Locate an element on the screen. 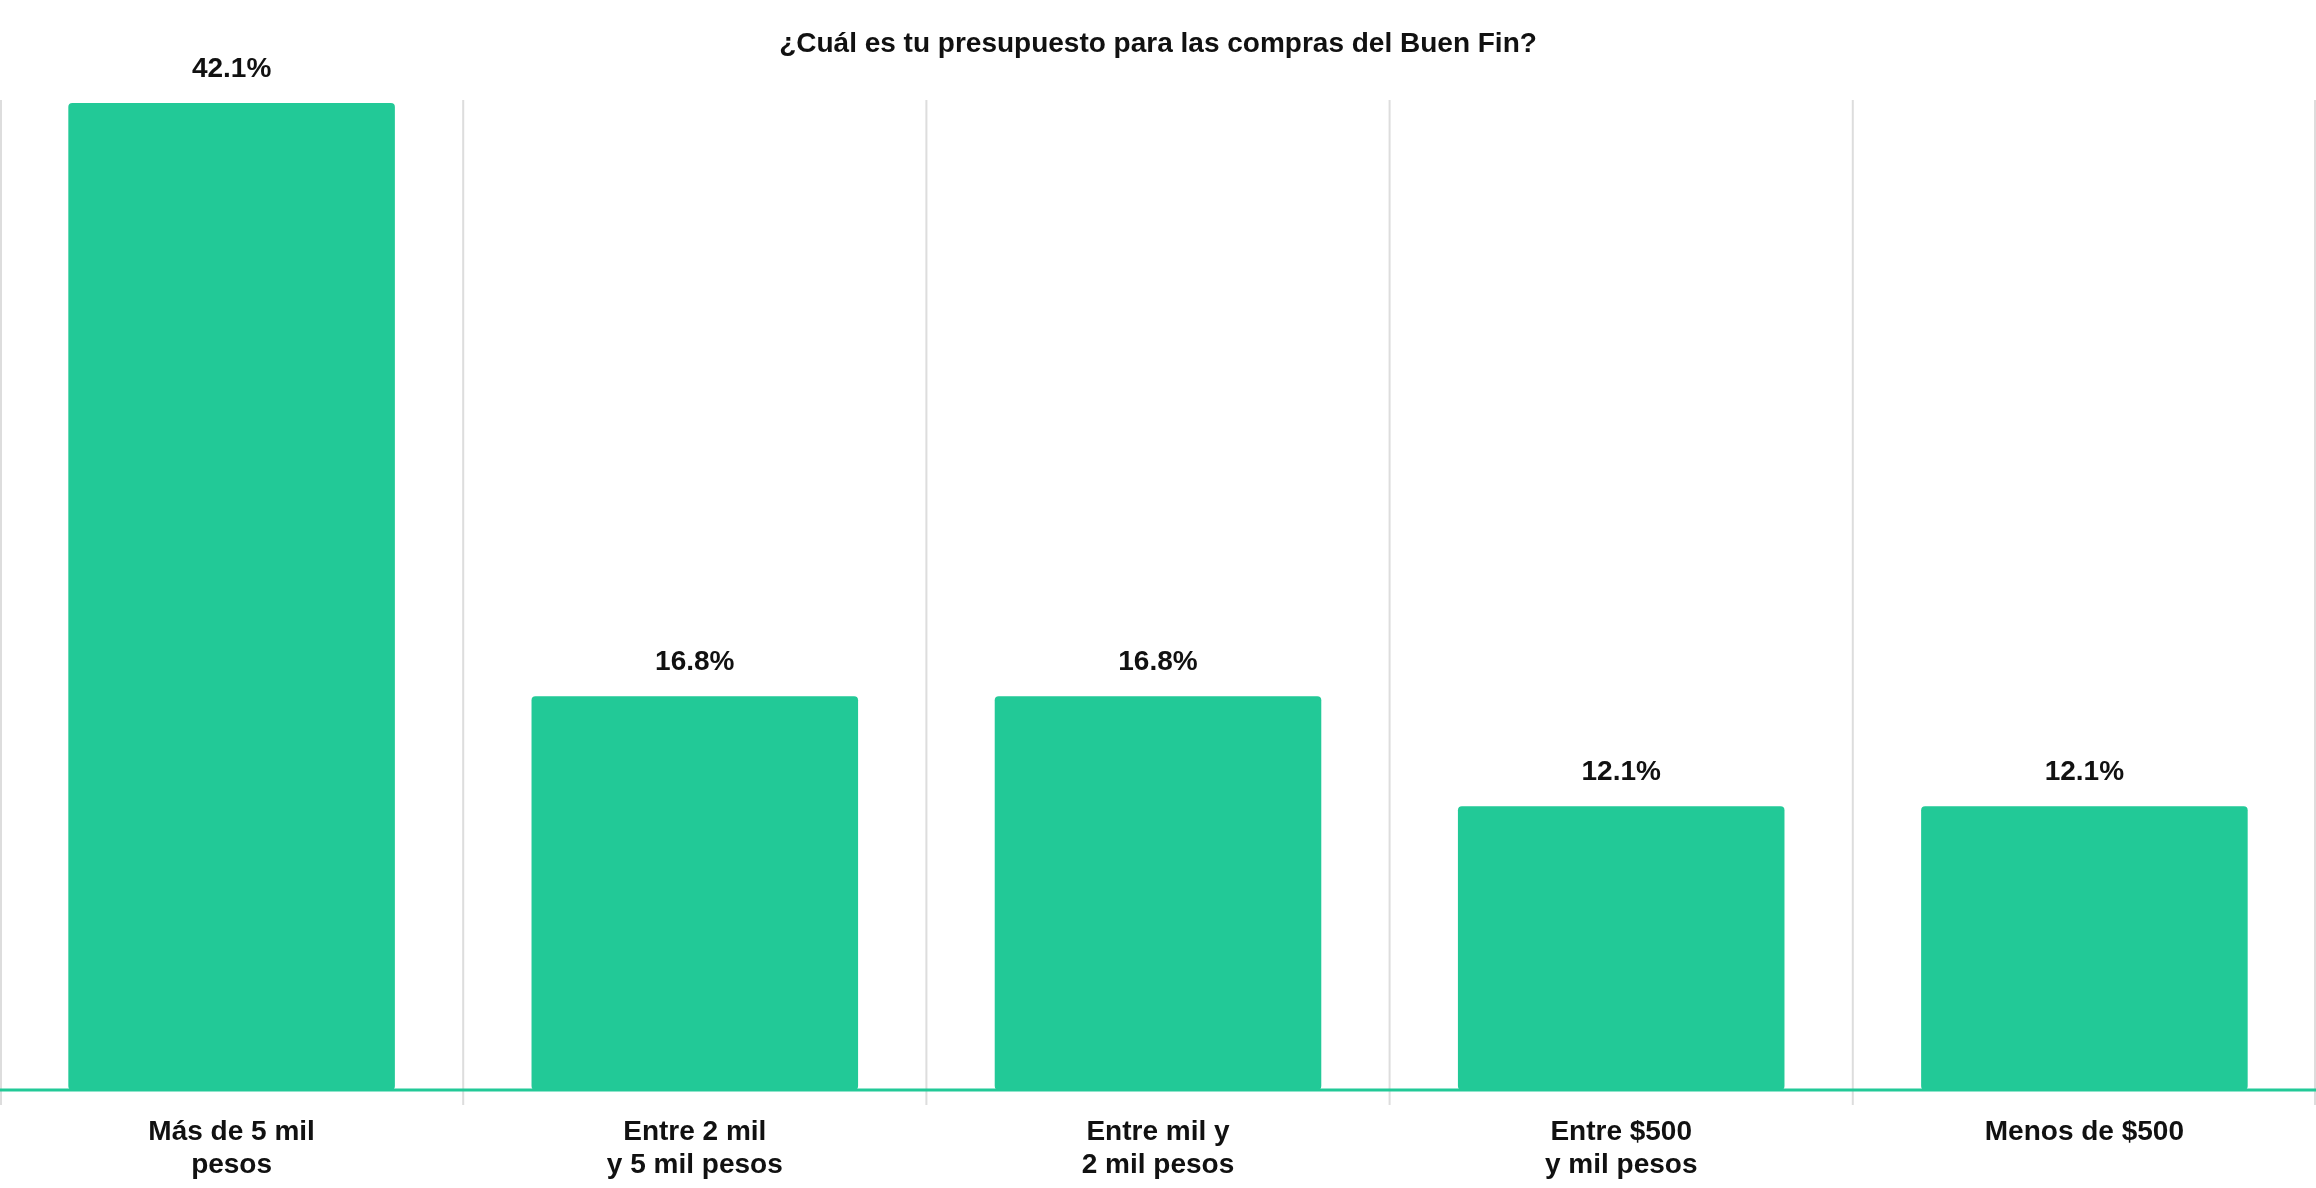 The height and width of the screenshot is (1188, 2316). x-tick-label: Entre mil y 2 mil pesos is located at coordinates (1158, 1147).